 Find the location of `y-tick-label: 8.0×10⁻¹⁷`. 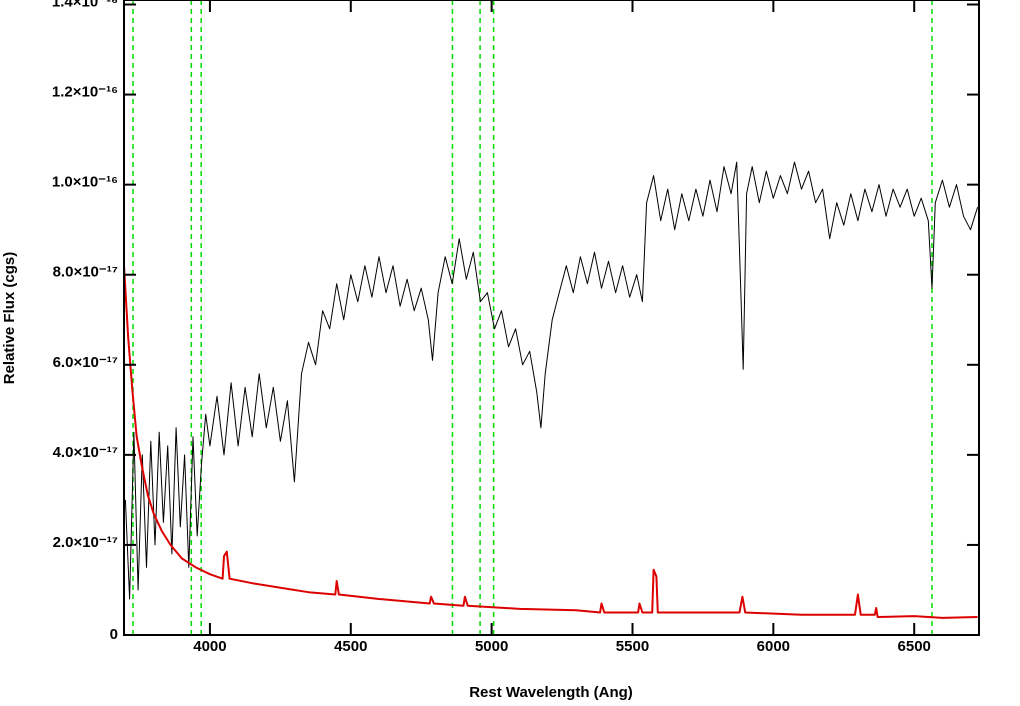

y-tick-label: 8.0×10⁻¹⁷ is located at coordinates (85, 272).